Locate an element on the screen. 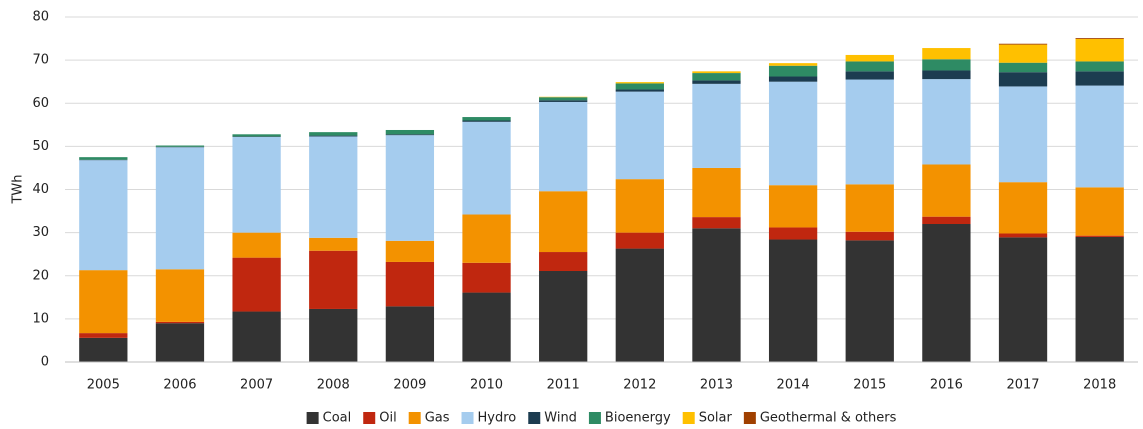 The width and height of the screenshot is (1143, 429). x-tick-label: 2012 is located at coordinates (639, 385).